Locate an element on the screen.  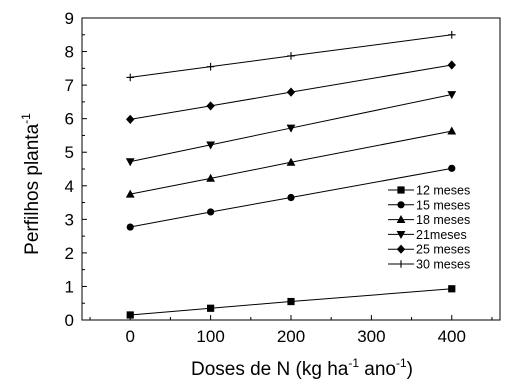
x-axis-label-main: Doses de N (kg ha is located at coordinates (270, 369).